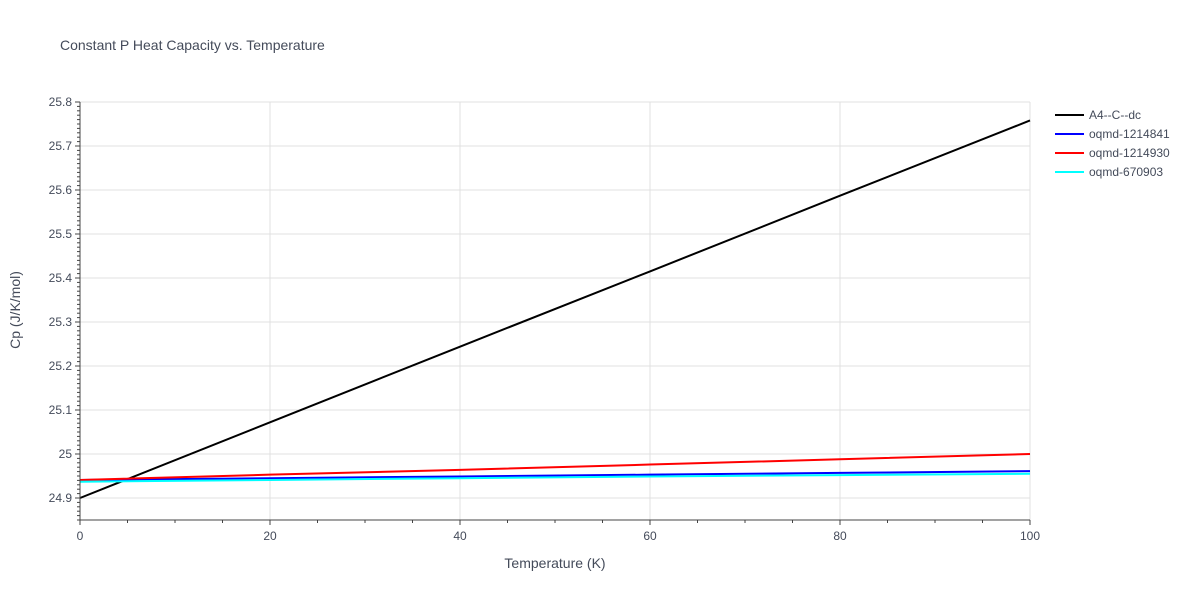 This screenshot has width=1200, height=600. What do you see at coordinates (80, 536) in the screenshot?
I see `x-tick-label: 0` at bounding box center [80, 536].